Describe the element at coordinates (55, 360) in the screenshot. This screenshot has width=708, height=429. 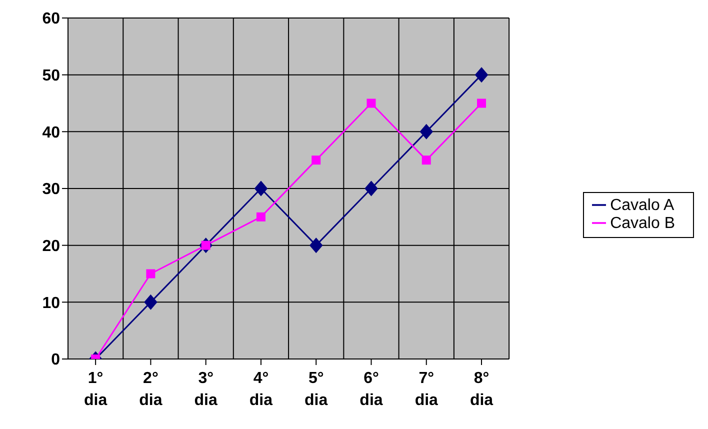
I see `y-tick-label: 0` at that location.